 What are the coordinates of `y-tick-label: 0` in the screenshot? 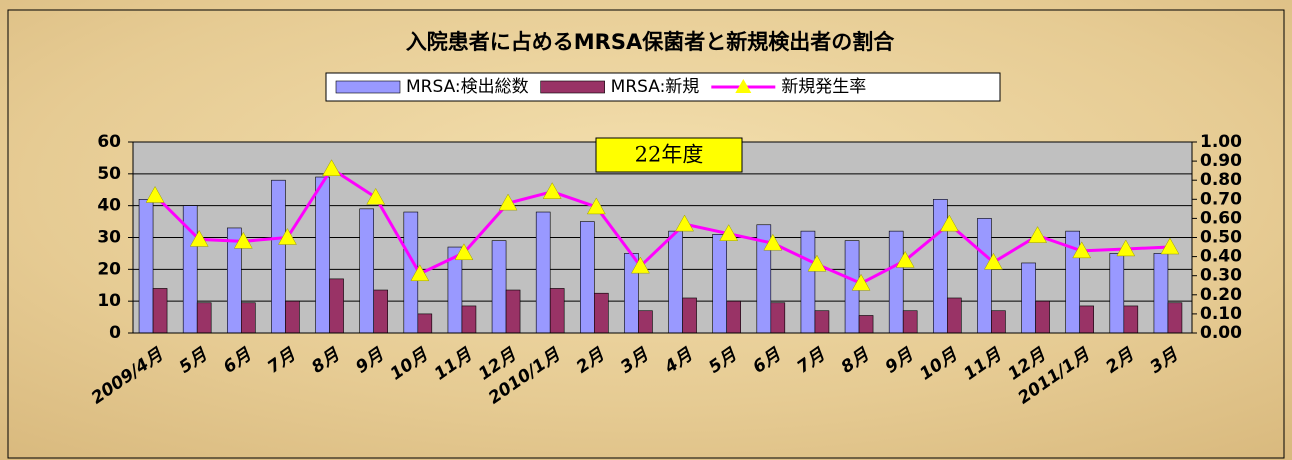 It's located at (115, 333).